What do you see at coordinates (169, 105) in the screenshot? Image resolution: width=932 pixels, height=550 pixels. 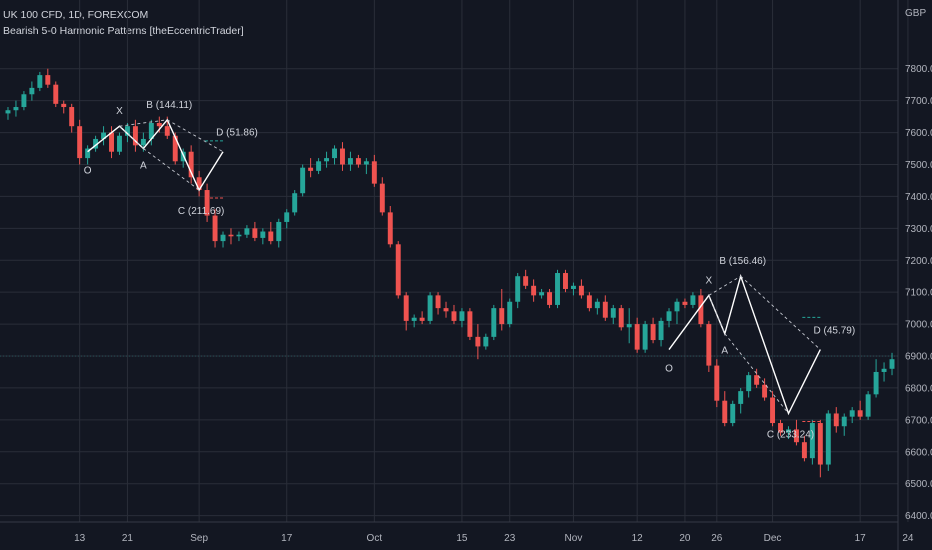 I see `pattern-label-b: B (144.11)` at bounding box center [169, 105].